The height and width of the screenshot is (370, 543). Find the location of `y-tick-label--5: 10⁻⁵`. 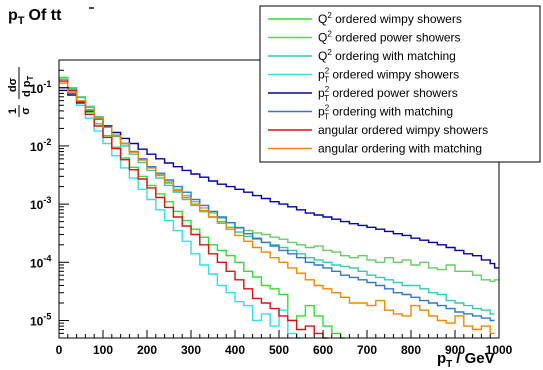

y-tick-label--5: 10⁻⁵ is located at coordinates (40, 319).